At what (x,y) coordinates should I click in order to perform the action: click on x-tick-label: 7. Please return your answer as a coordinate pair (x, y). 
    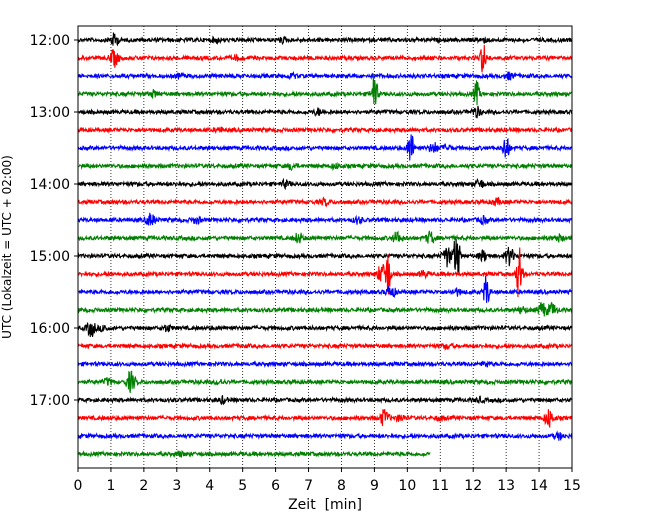
    Looking at the image, I should click on (308, 486).